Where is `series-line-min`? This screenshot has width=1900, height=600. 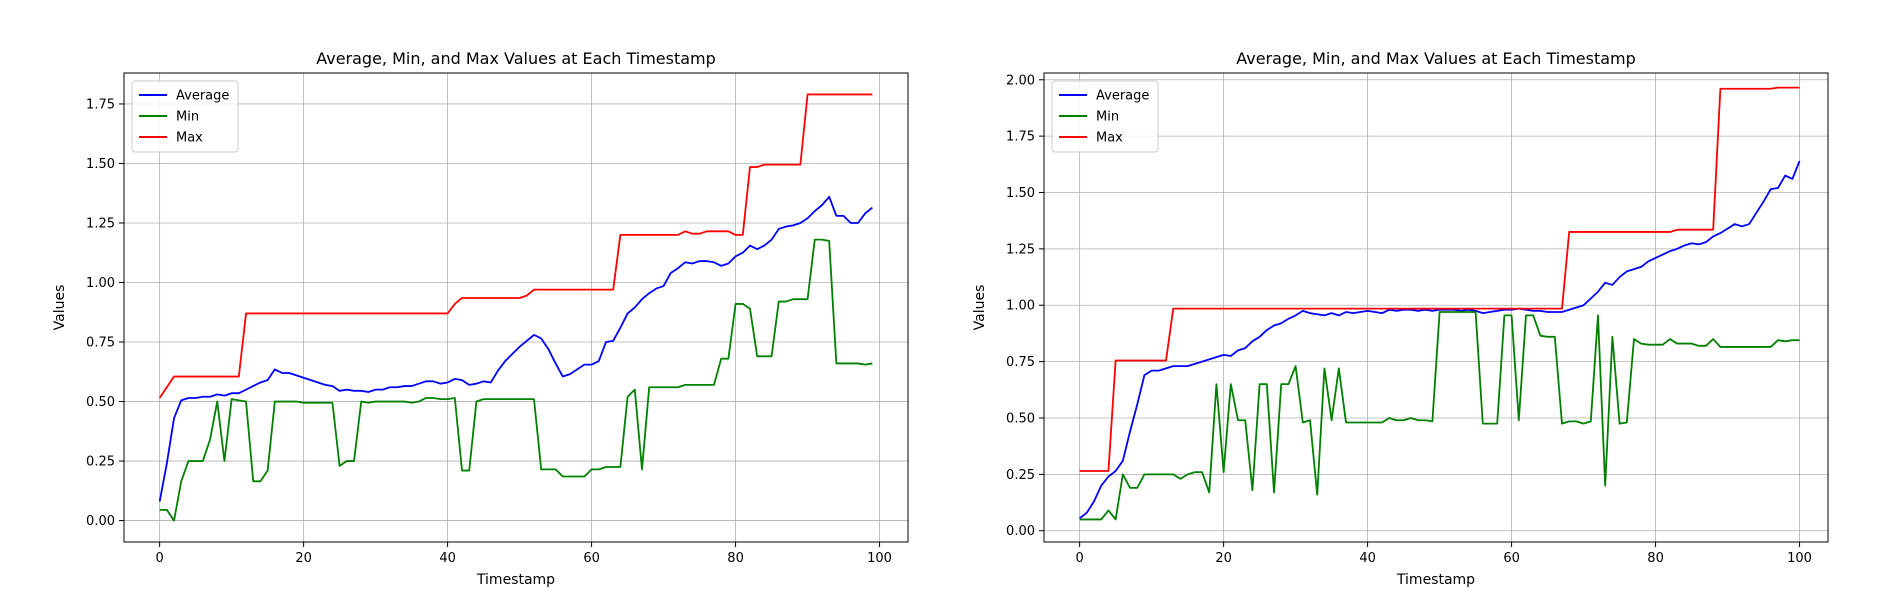
series-line-min is located at coordinates (1439, 416).